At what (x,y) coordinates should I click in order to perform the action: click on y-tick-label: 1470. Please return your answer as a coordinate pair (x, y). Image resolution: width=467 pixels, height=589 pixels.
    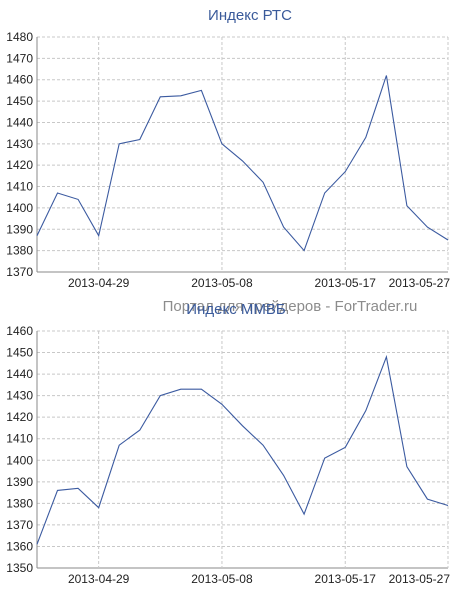
    Looking at the image, I should click on (19, 58).